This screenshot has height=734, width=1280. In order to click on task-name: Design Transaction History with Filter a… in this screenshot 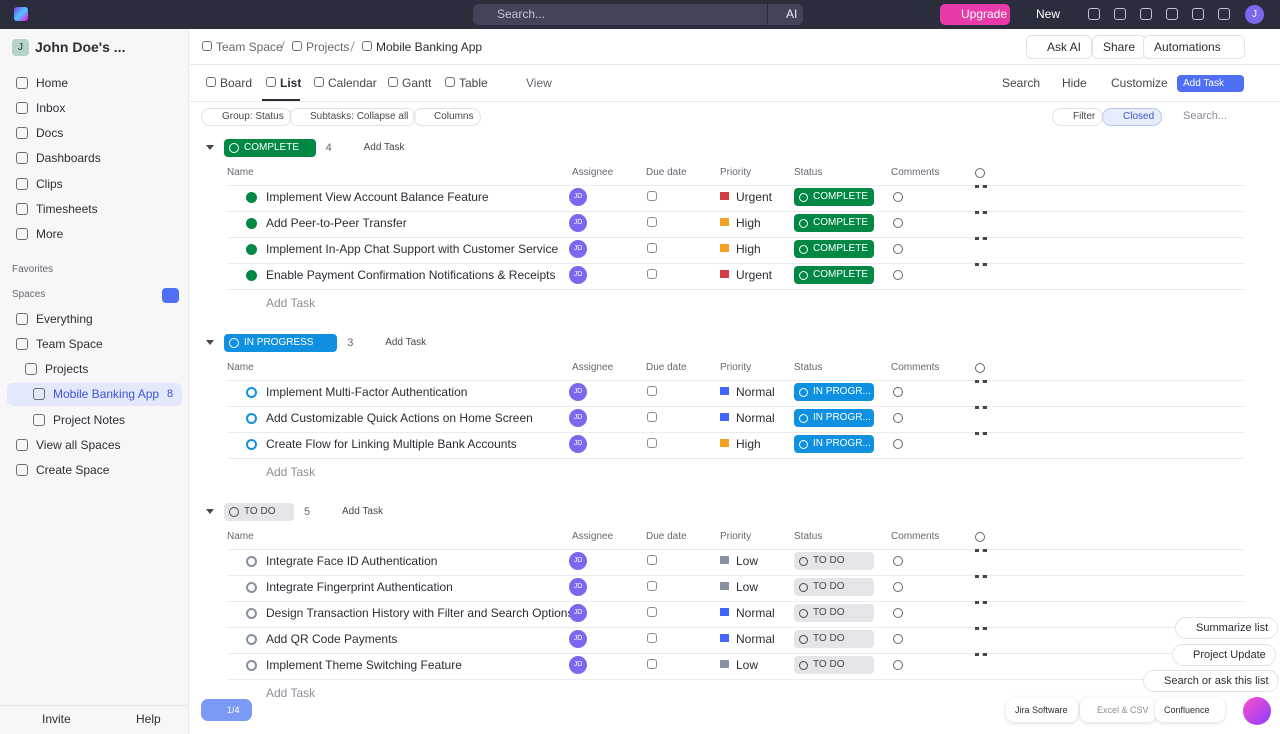, I will do `click(419, 613)`.